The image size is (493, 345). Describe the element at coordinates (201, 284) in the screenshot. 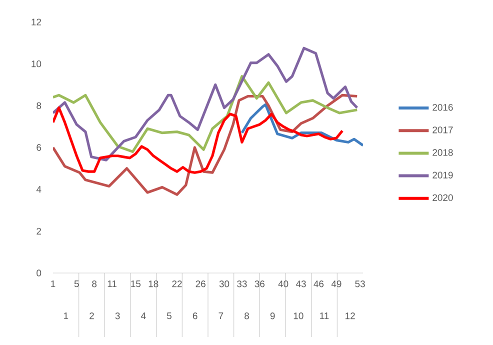

I see `x-tick-label: 26` at that location.